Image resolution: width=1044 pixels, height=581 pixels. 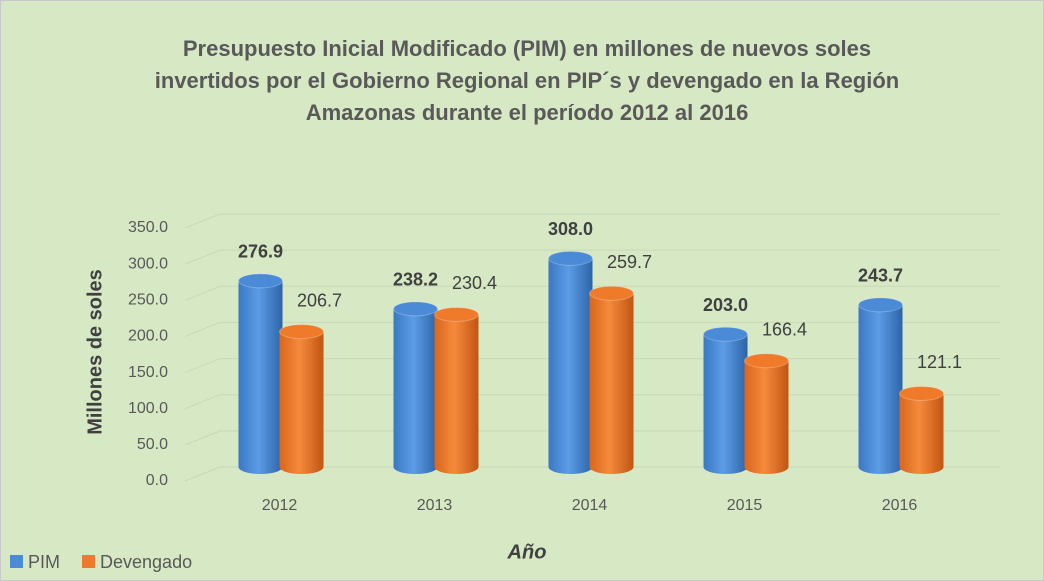 I want to click on legend-label: Devengado, so click(x=146, y=562).